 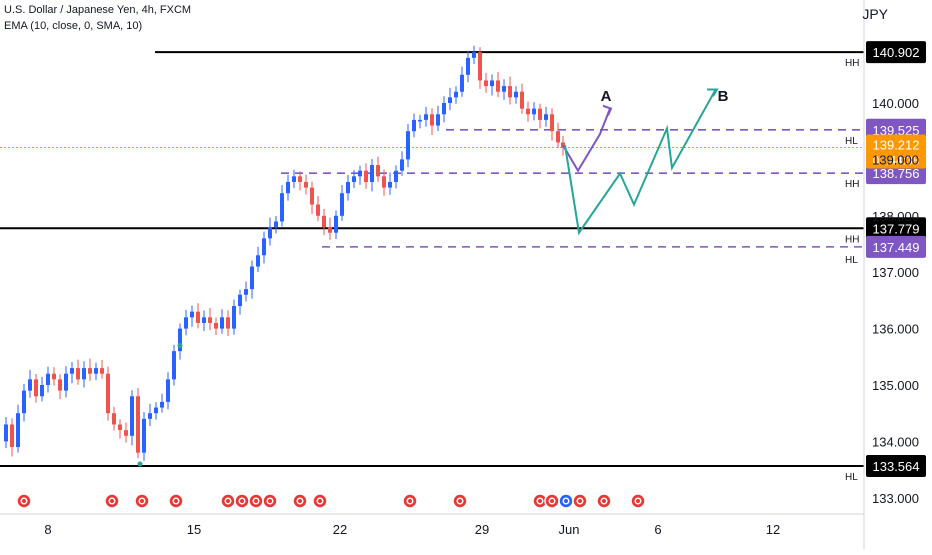 I want to click on projection-b-path, so click(x=640, y=162).